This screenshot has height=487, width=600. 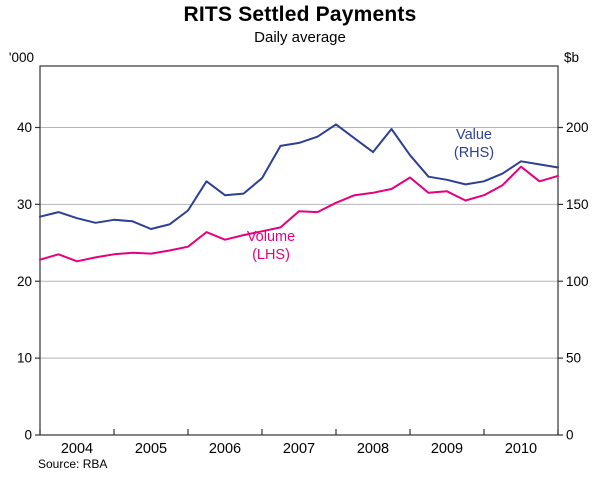 I want to click on left-axis-tick-label: 10, so click(x=24, y=358).